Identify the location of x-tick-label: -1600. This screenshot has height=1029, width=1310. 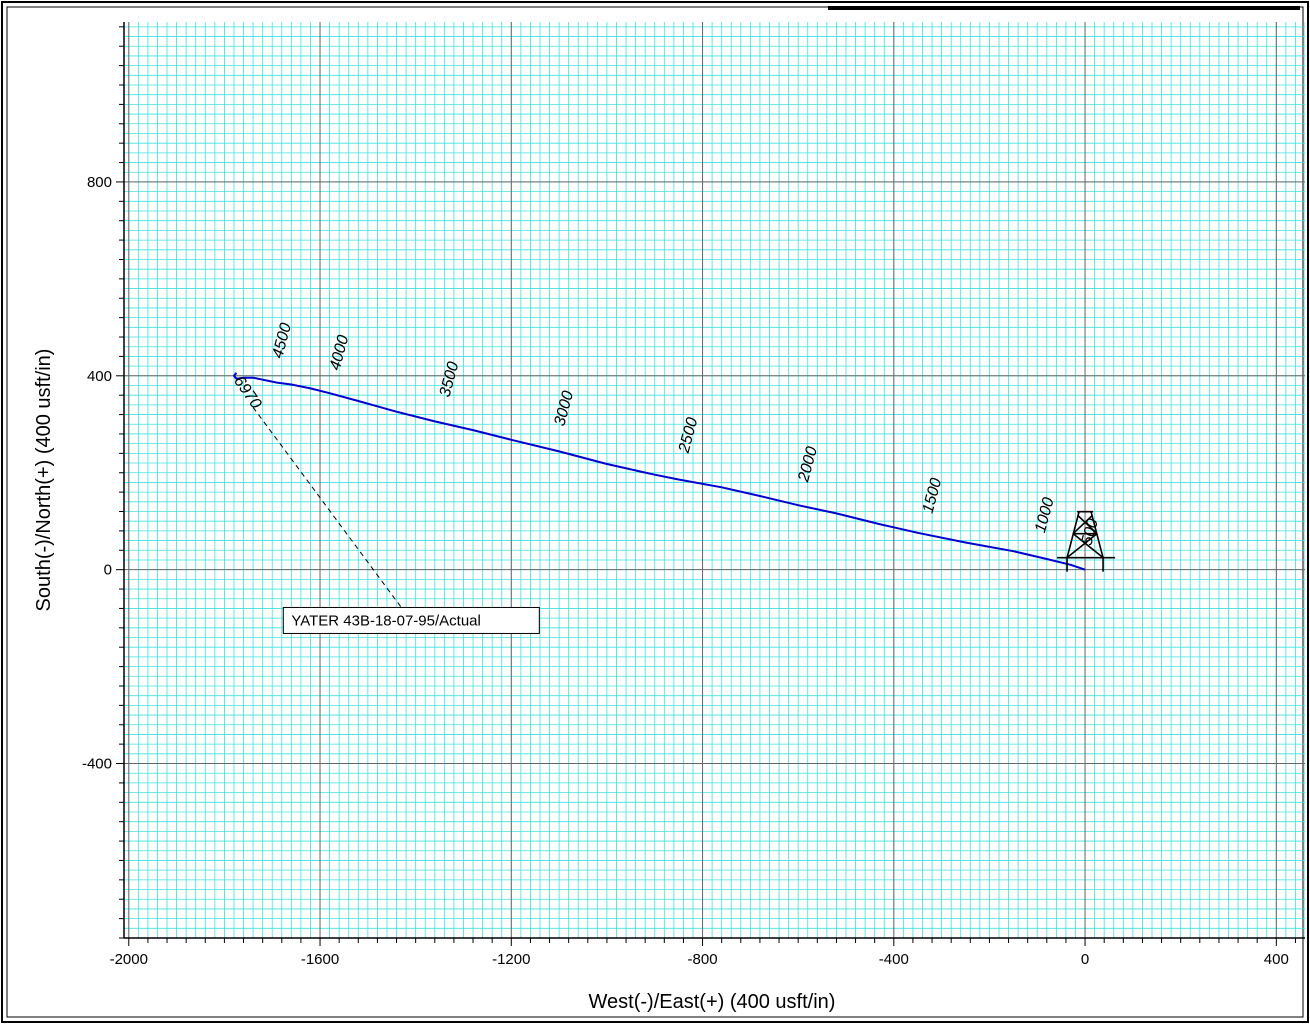
(320, 959).